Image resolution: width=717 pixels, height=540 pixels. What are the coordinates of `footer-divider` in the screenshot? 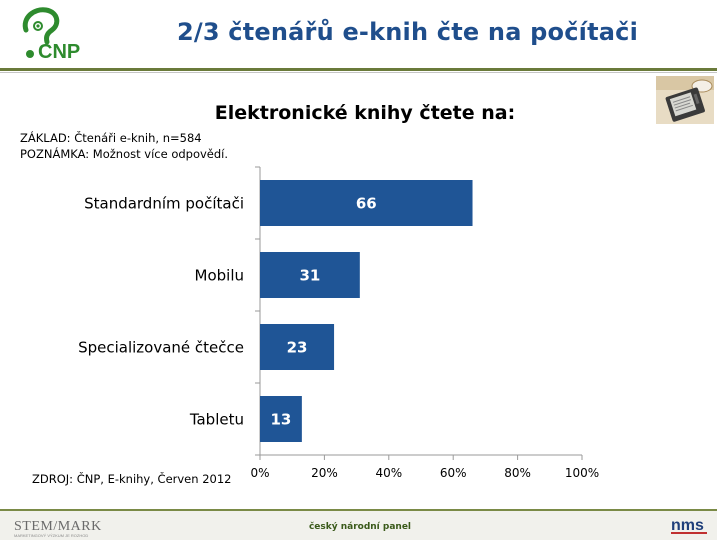 It's located at (358, 510).